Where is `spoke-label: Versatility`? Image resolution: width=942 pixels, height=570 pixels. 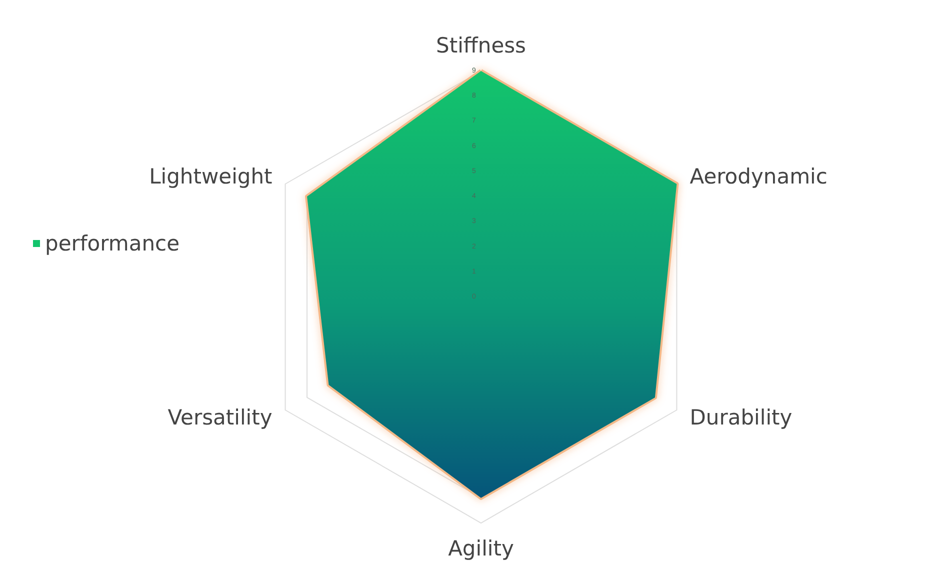 spoke-label: Versatility is located at coordinates (220, 418).